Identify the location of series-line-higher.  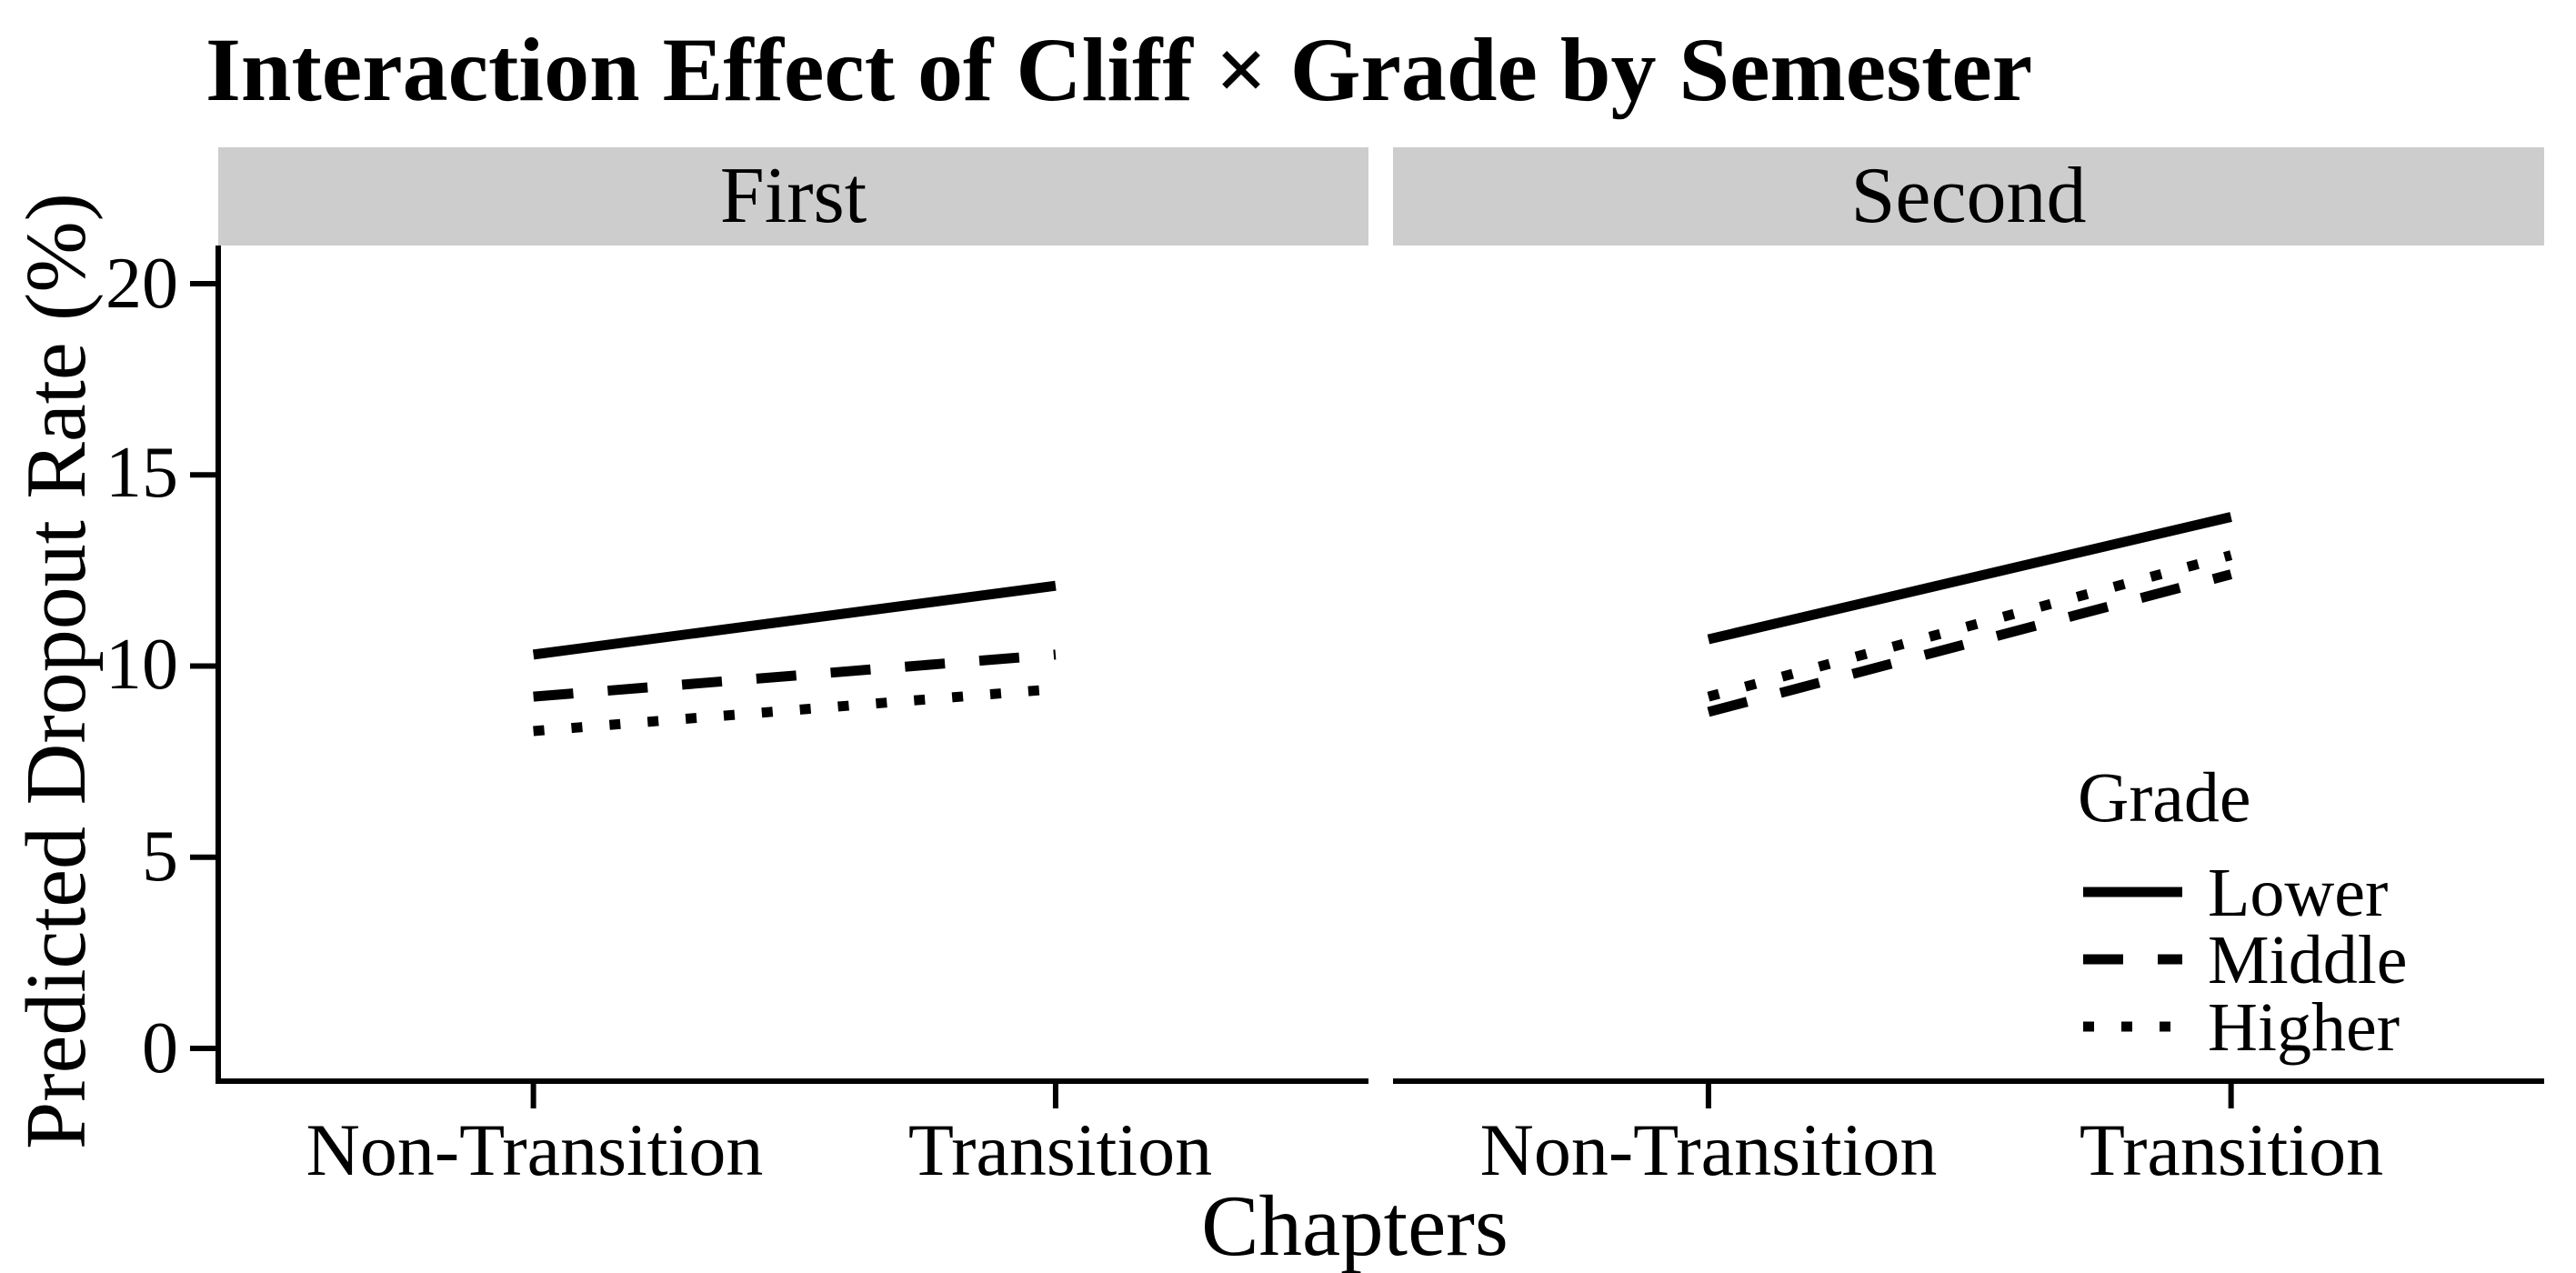
(1970, 626).